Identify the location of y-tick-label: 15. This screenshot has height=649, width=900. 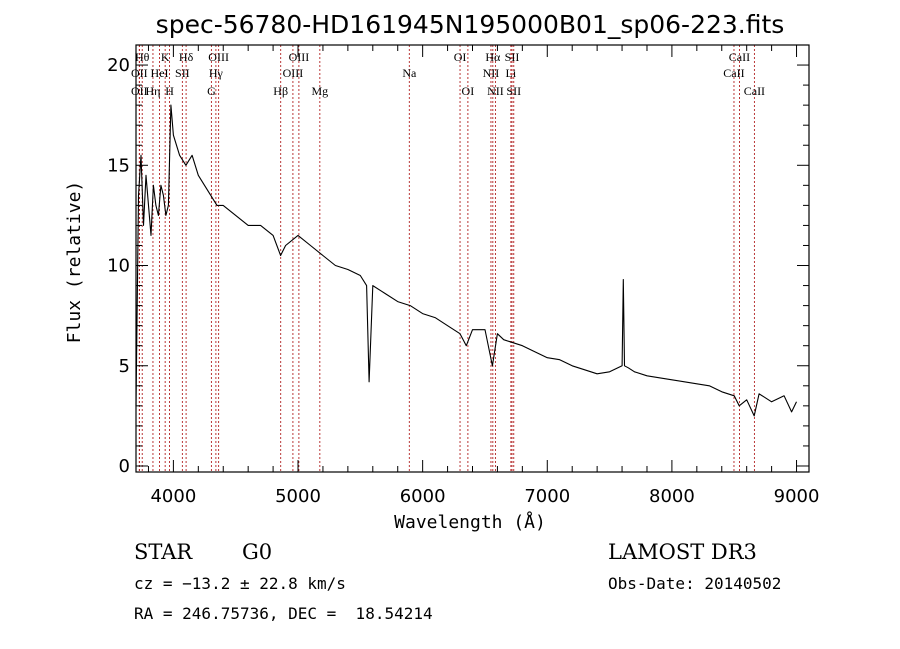
(118, 165).